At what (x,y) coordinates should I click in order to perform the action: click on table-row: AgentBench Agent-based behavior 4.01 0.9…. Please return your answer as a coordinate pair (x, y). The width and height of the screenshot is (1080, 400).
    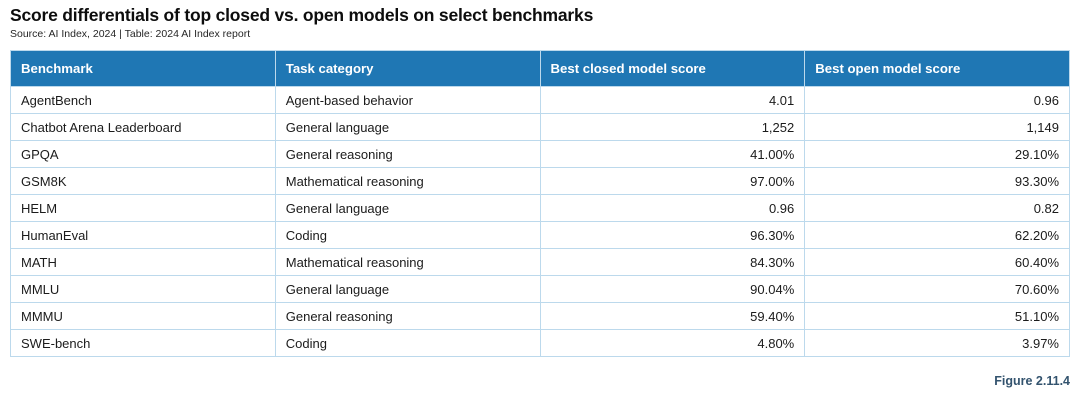
    Looking at the image, I should click on (540, 100).